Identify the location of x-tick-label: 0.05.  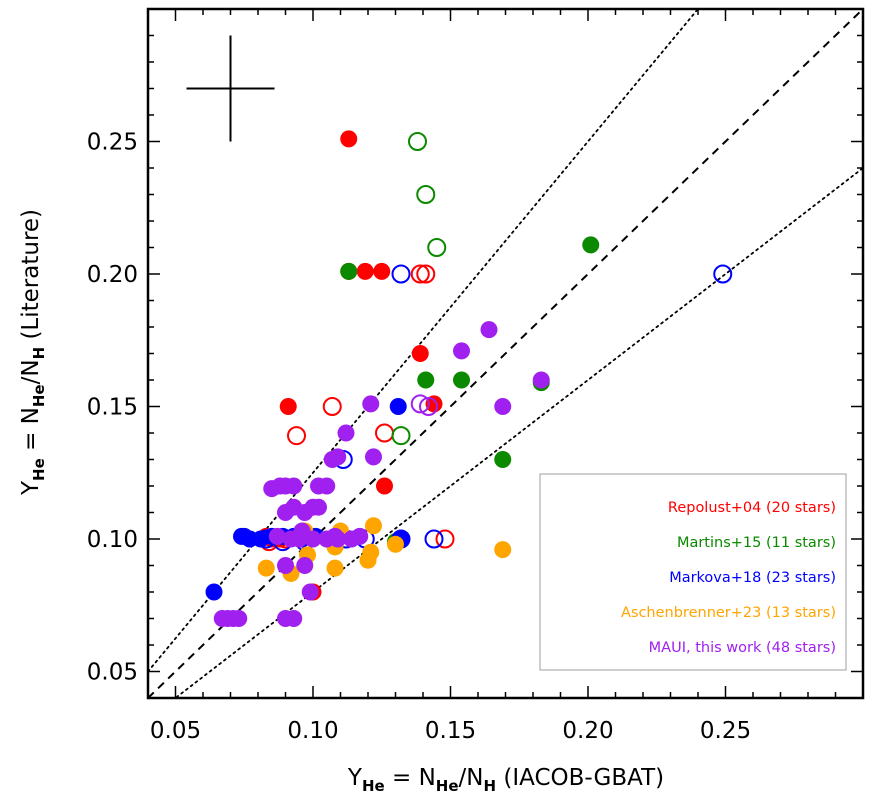
(175, 731).